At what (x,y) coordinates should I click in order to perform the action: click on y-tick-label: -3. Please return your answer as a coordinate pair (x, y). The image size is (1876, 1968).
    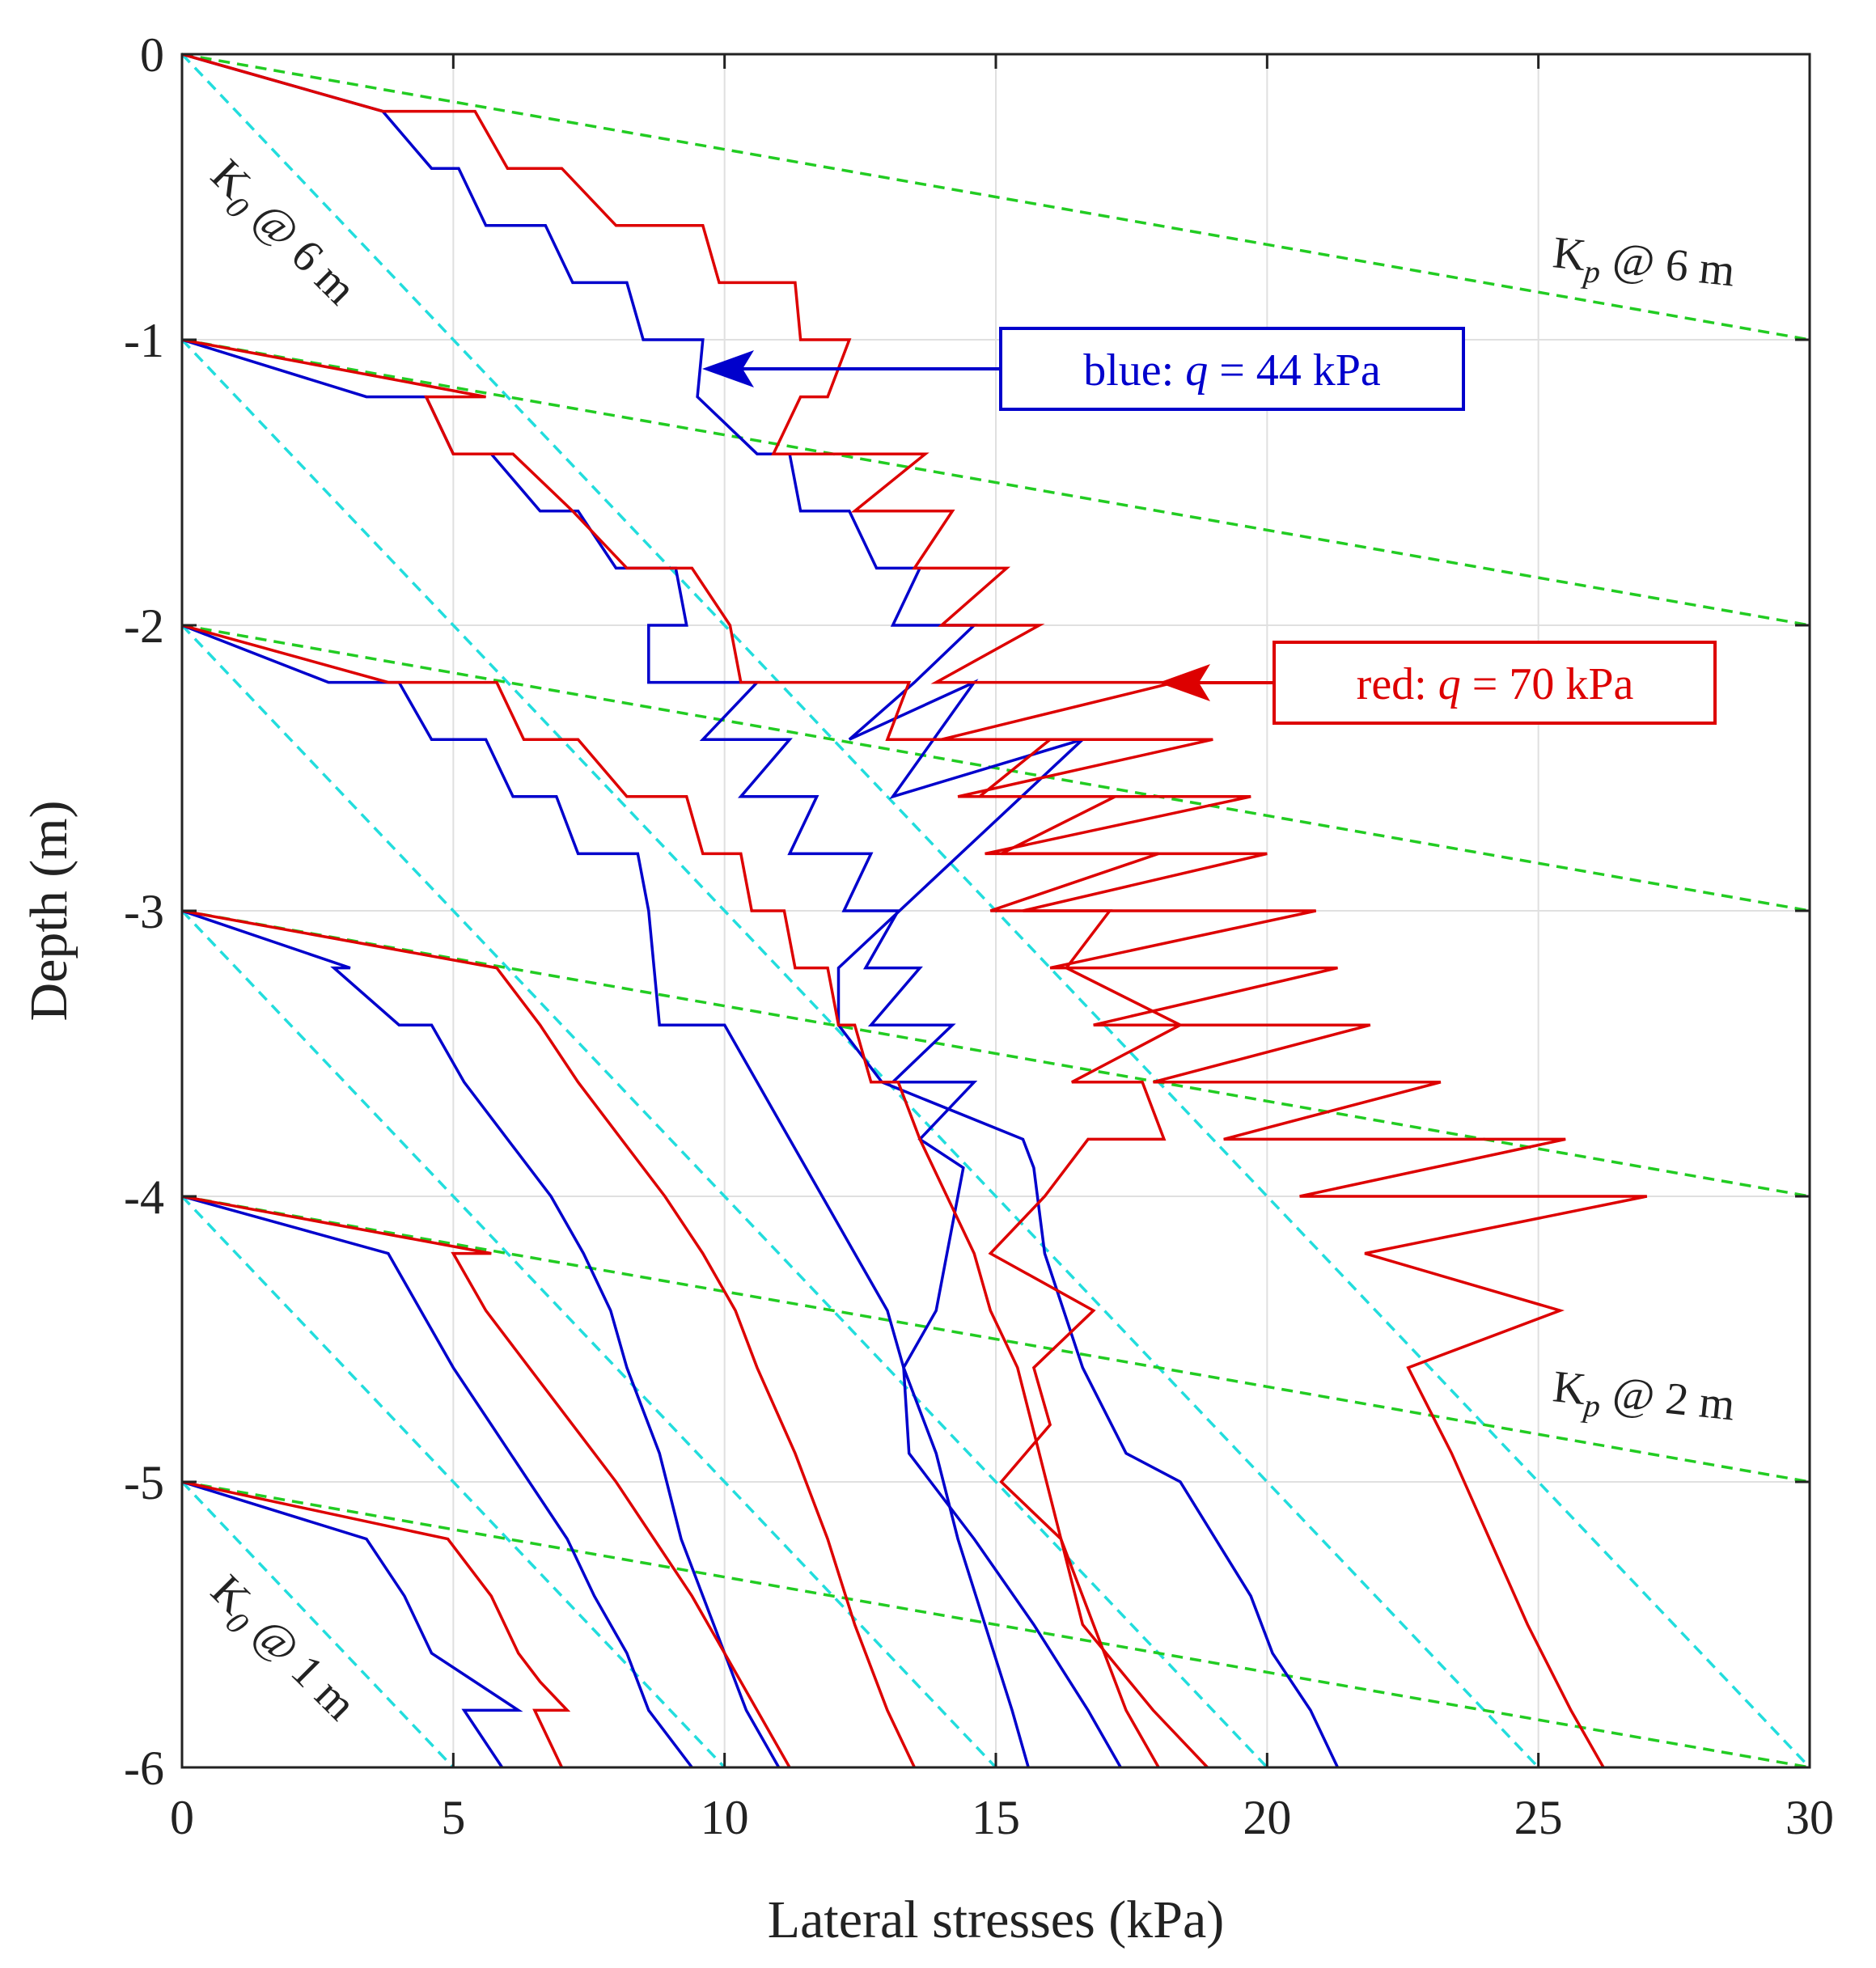
    Looking at the image, I should click on (144, 912).